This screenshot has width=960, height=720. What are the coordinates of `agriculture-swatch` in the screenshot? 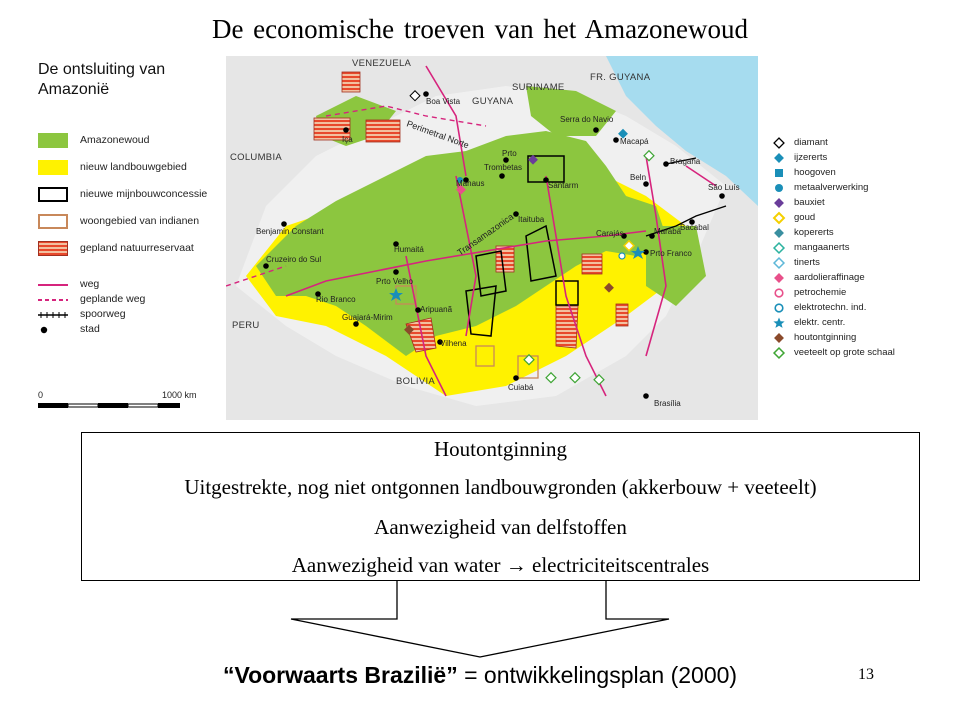 It's located at (53, 167).